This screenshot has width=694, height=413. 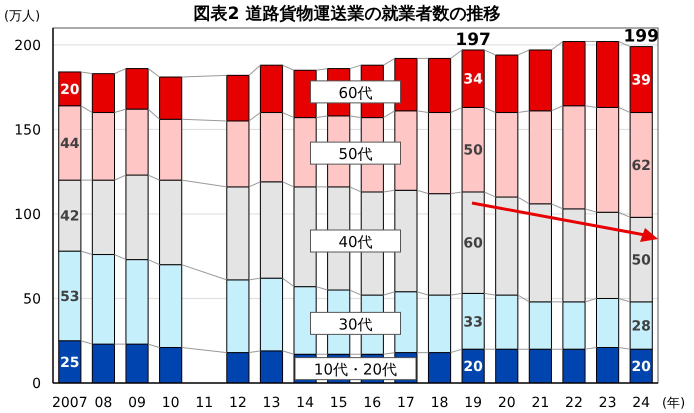 I want to click on y-axis-title: (万人), so click(x=22, y=16).